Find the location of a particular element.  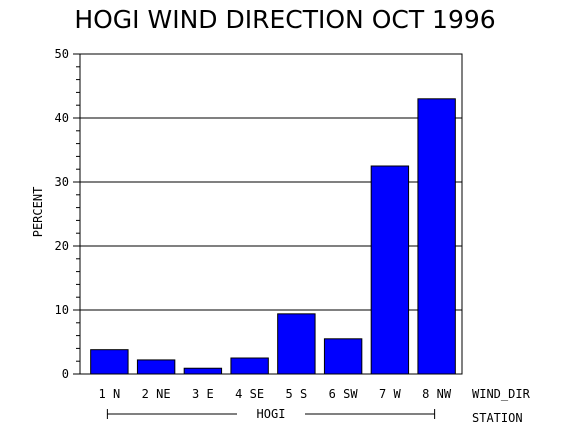

x-tick-labels: 1 N 2 NE 3 E 4 SE 5 S 6 SW 7 W 8 NW is located at coordinates (275, 394).